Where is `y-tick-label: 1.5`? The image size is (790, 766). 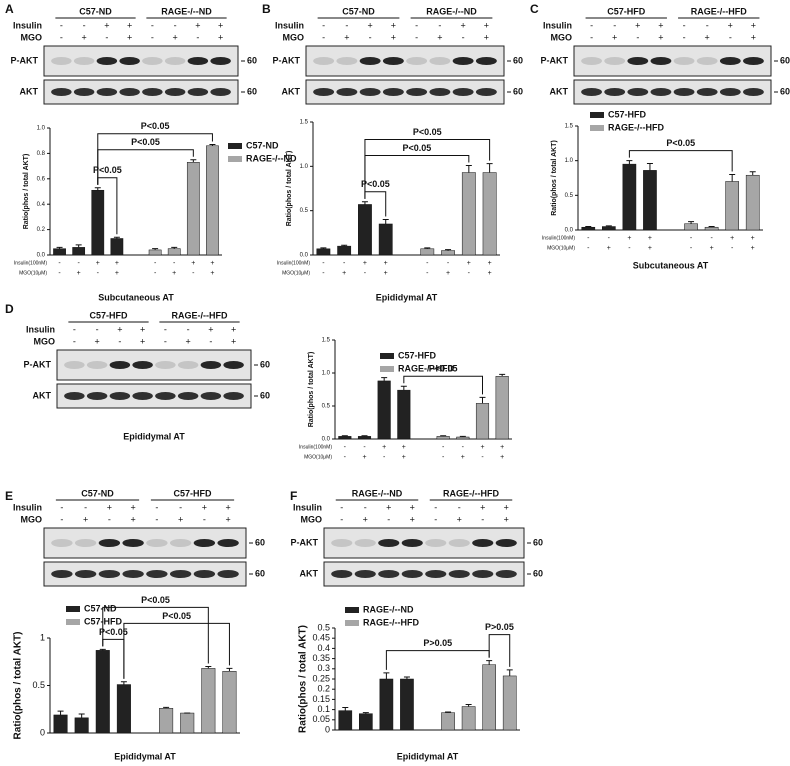 y-tick-label: 1.5 is located at coordinates (326, 341).